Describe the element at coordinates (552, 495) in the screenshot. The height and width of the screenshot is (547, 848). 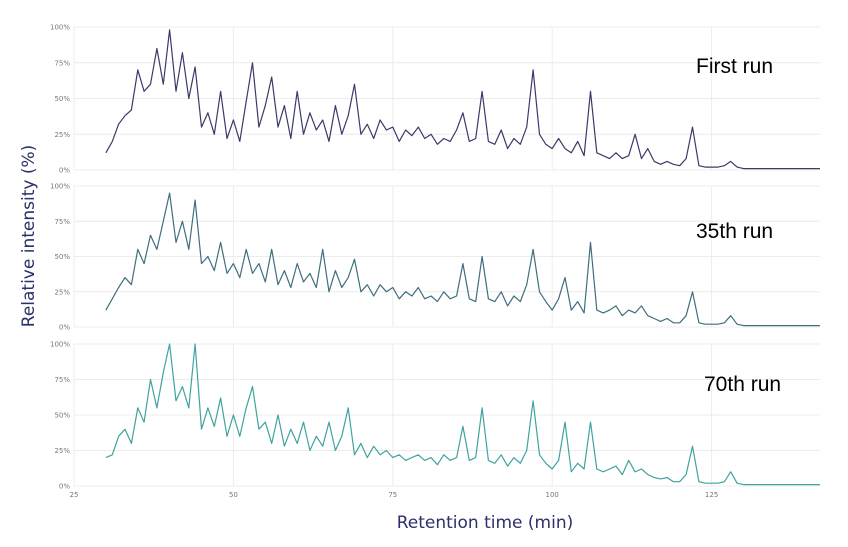
I see `x-tick-label: 100` at that location.